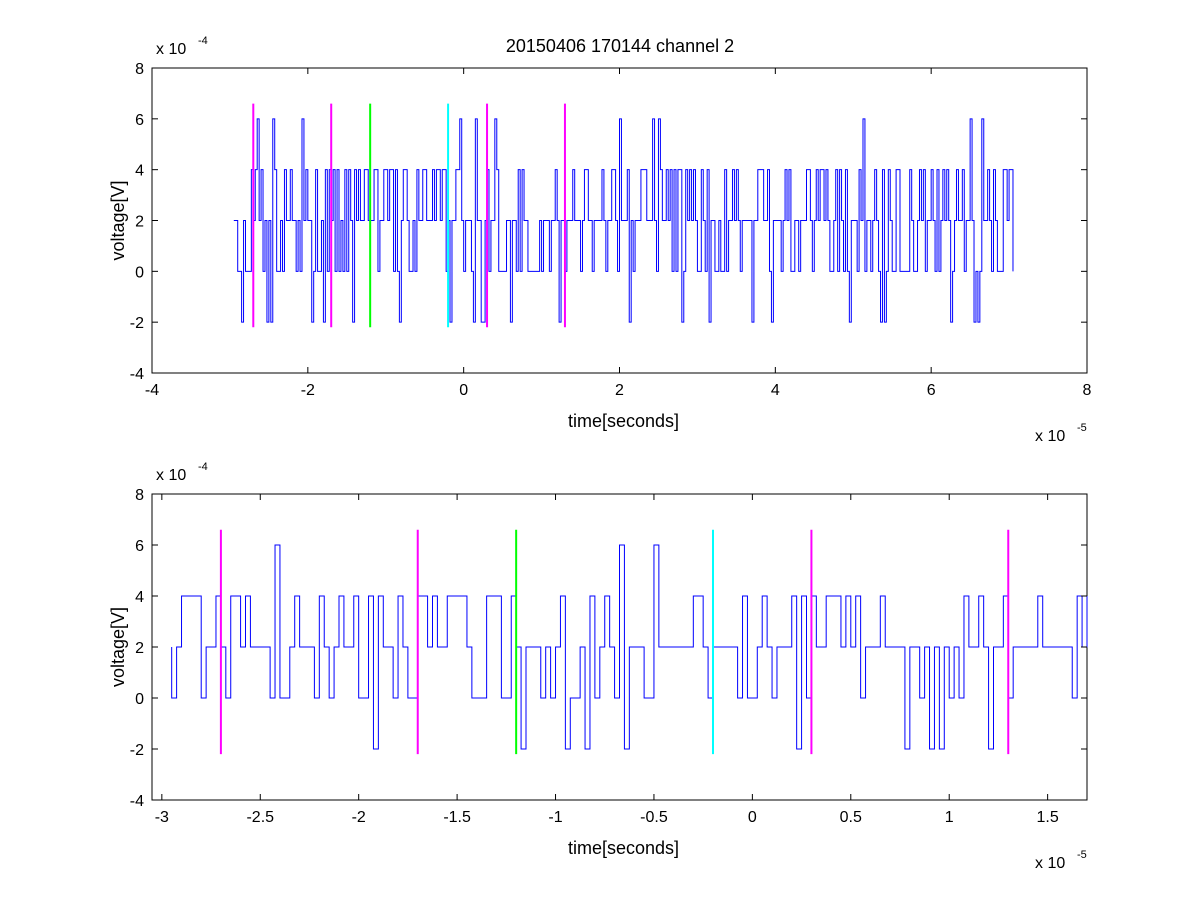  What do you see at coordinates (152, 390) in the screenshot?
I see `x-tick-label: -4` at bounding box center [152, 390].